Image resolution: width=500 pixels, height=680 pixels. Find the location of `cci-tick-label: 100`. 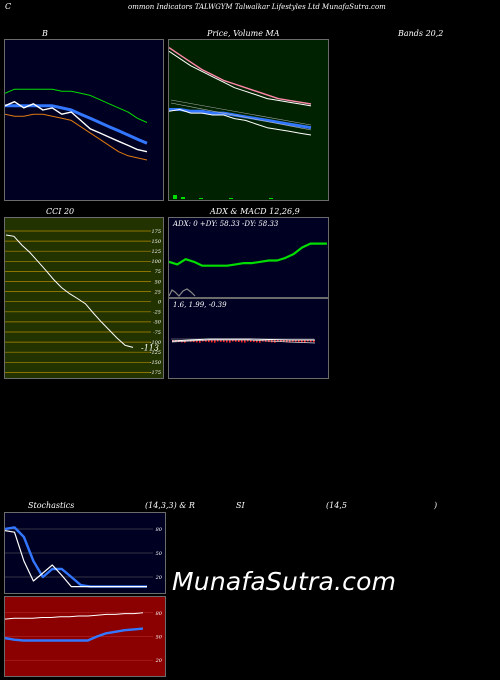

cci-tick-label: 100 is located at coordinates (156, 262).